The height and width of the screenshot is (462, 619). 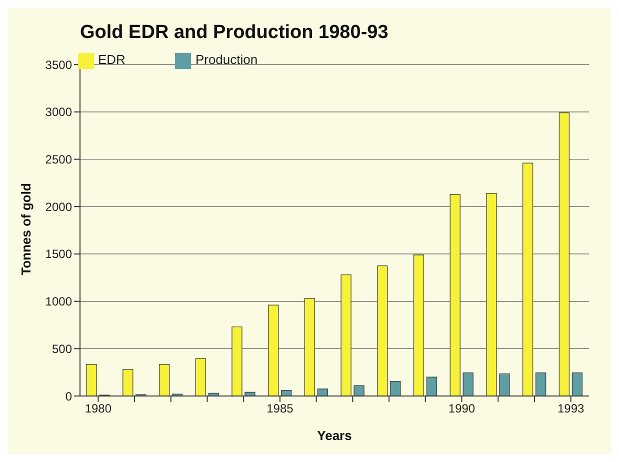 I want to click on y-tick-label: 2500, so click(x=58, y=159).